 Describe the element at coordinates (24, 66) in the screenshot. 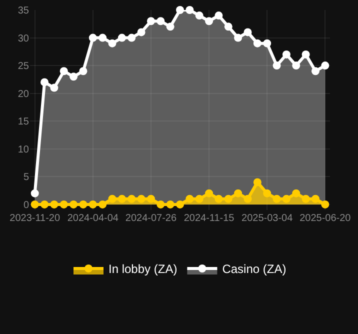

I see `y-tick-label: 25` at that location.